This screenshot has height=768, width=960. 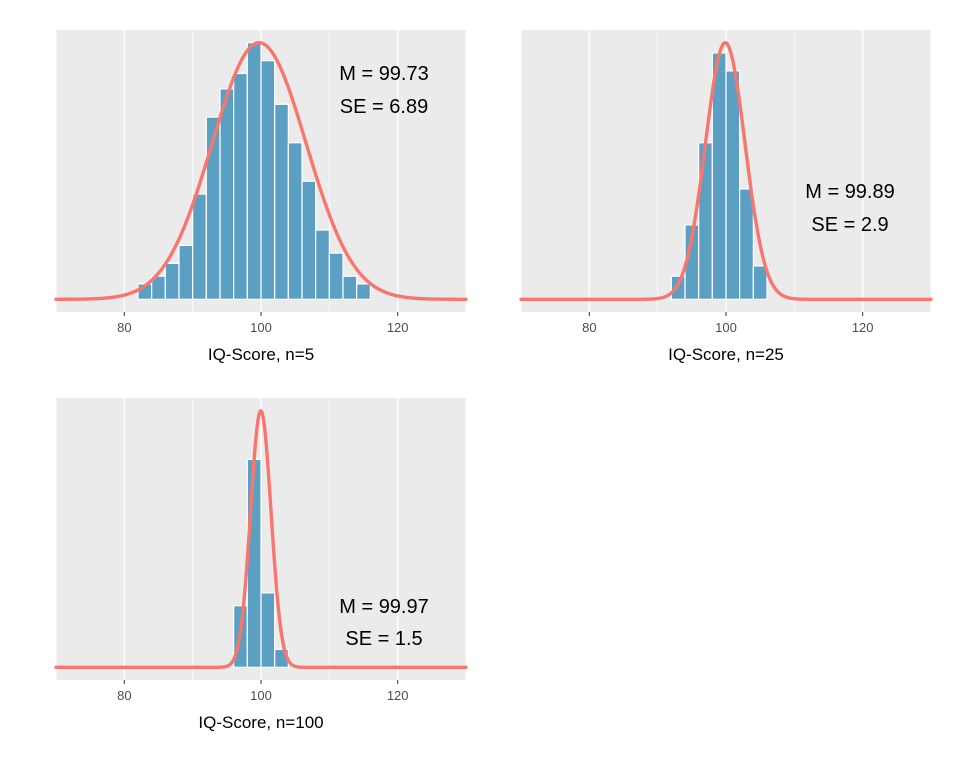 What do you see at coordinates (726, 354) in the screenshot?
I see `x-axis-title: IQ-Score, n=25` at bounding box center [726, 354].